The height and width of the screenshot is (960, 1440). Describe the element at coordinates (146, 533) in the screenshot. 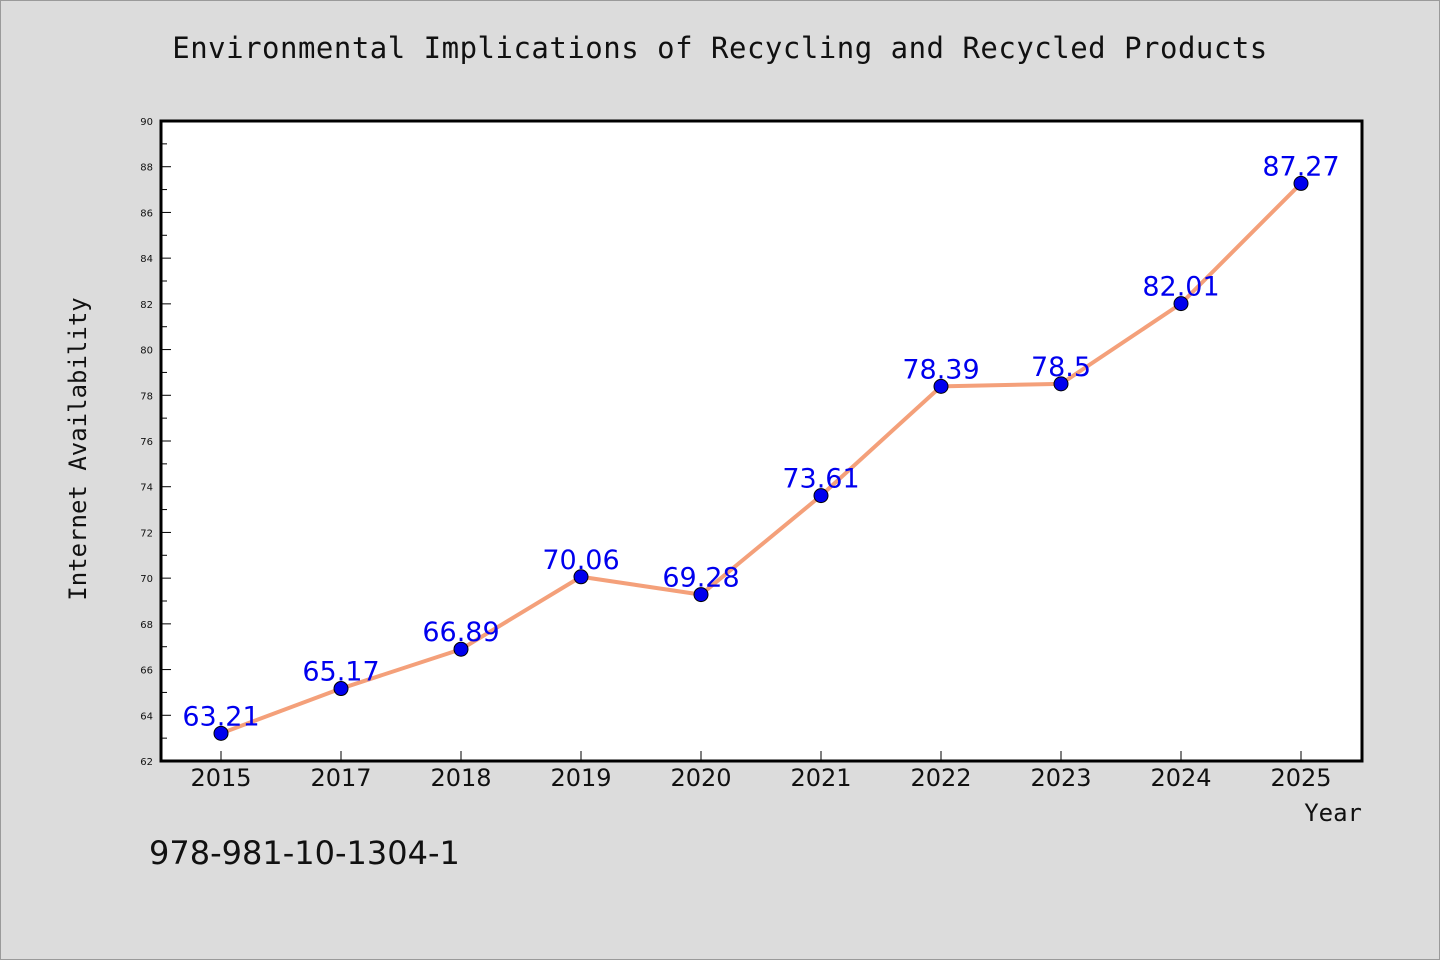

I see `y-tick-label: 72` at that location.